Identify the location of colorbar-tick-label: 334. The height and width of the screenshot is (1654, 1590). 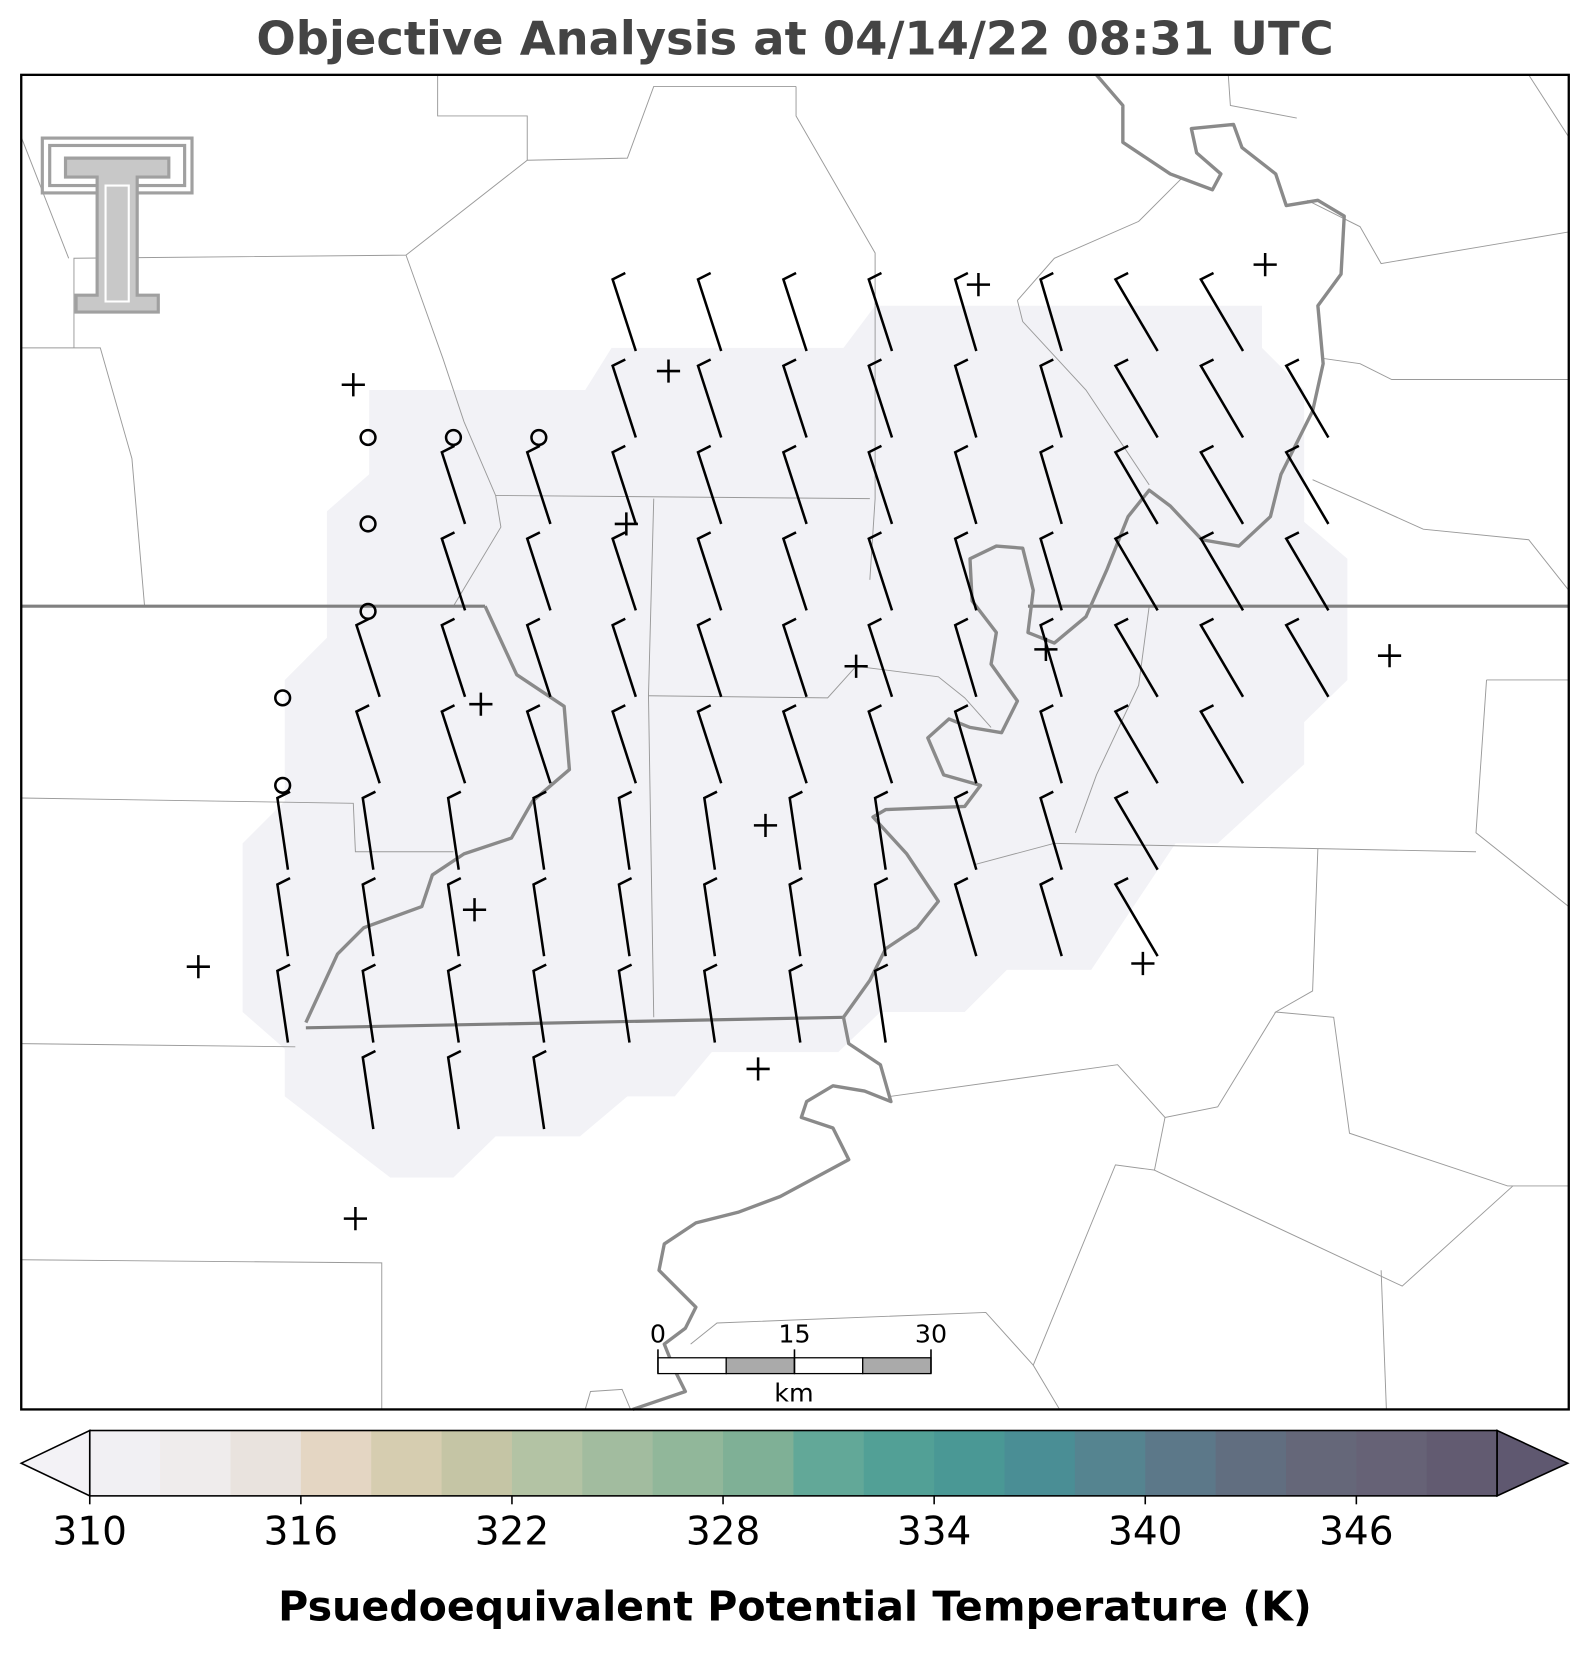
(934, 1531).